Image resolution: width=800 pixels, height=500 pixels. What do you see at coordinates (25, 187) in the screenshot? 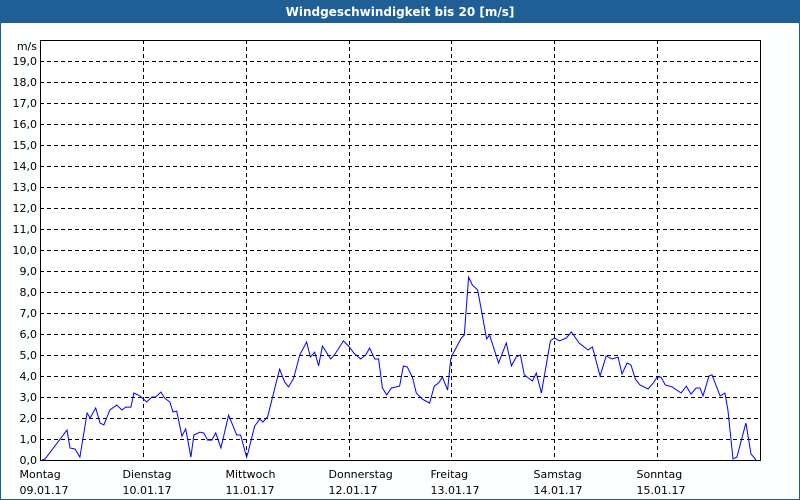
I see `y-tick-label: 13,0` at bounding box center [25, 187].